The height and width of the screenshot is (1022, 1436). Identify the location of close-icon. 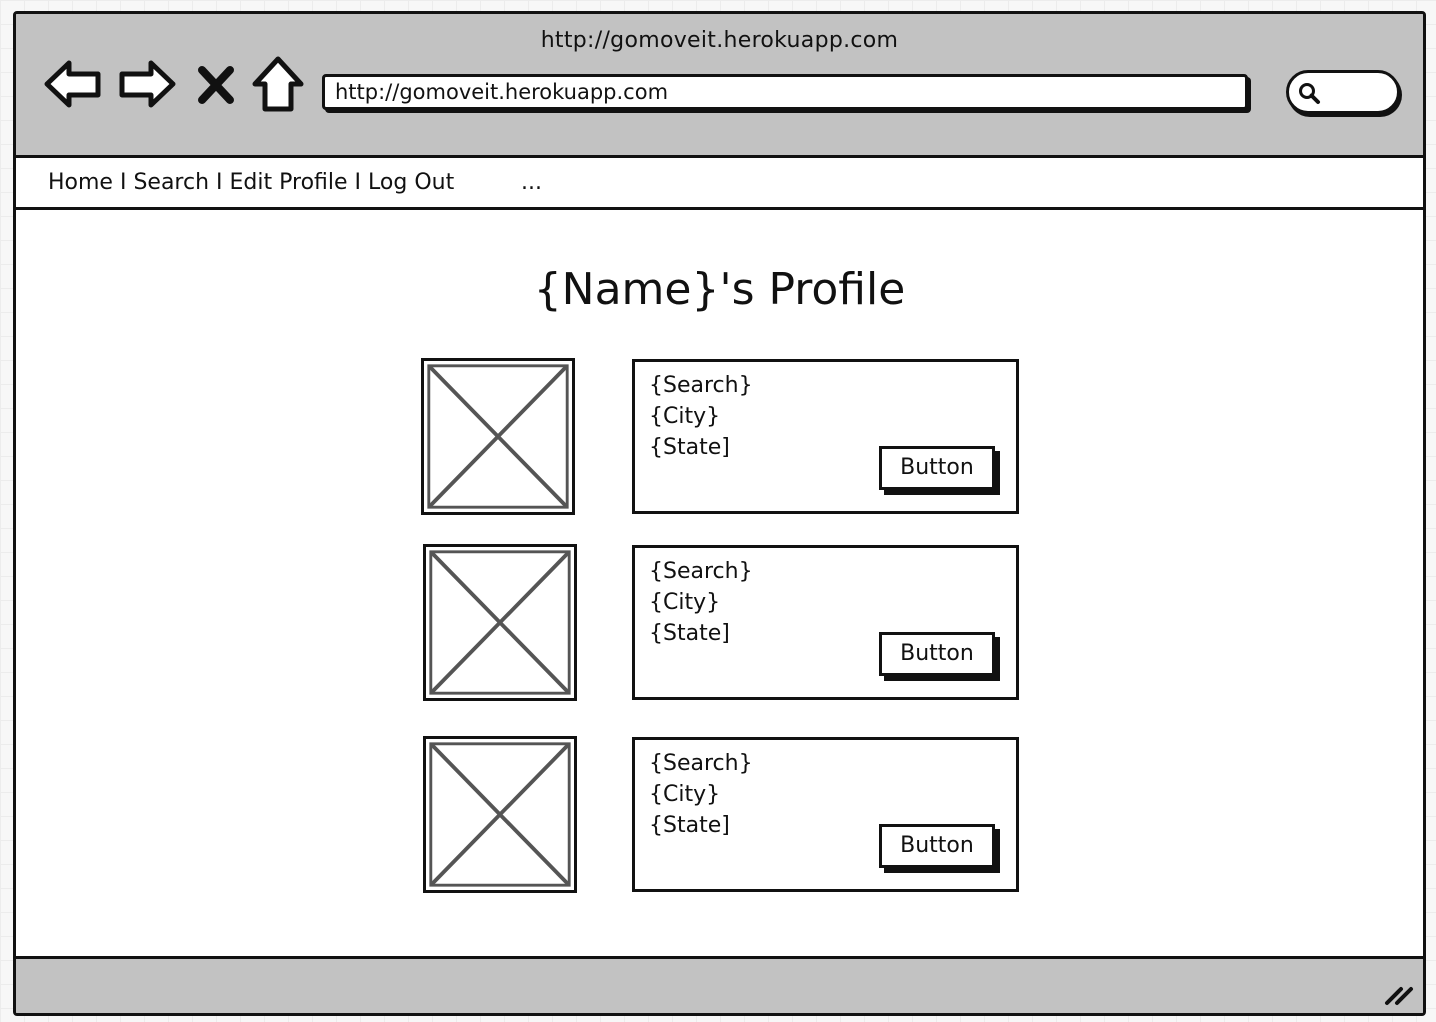
(216, 84).